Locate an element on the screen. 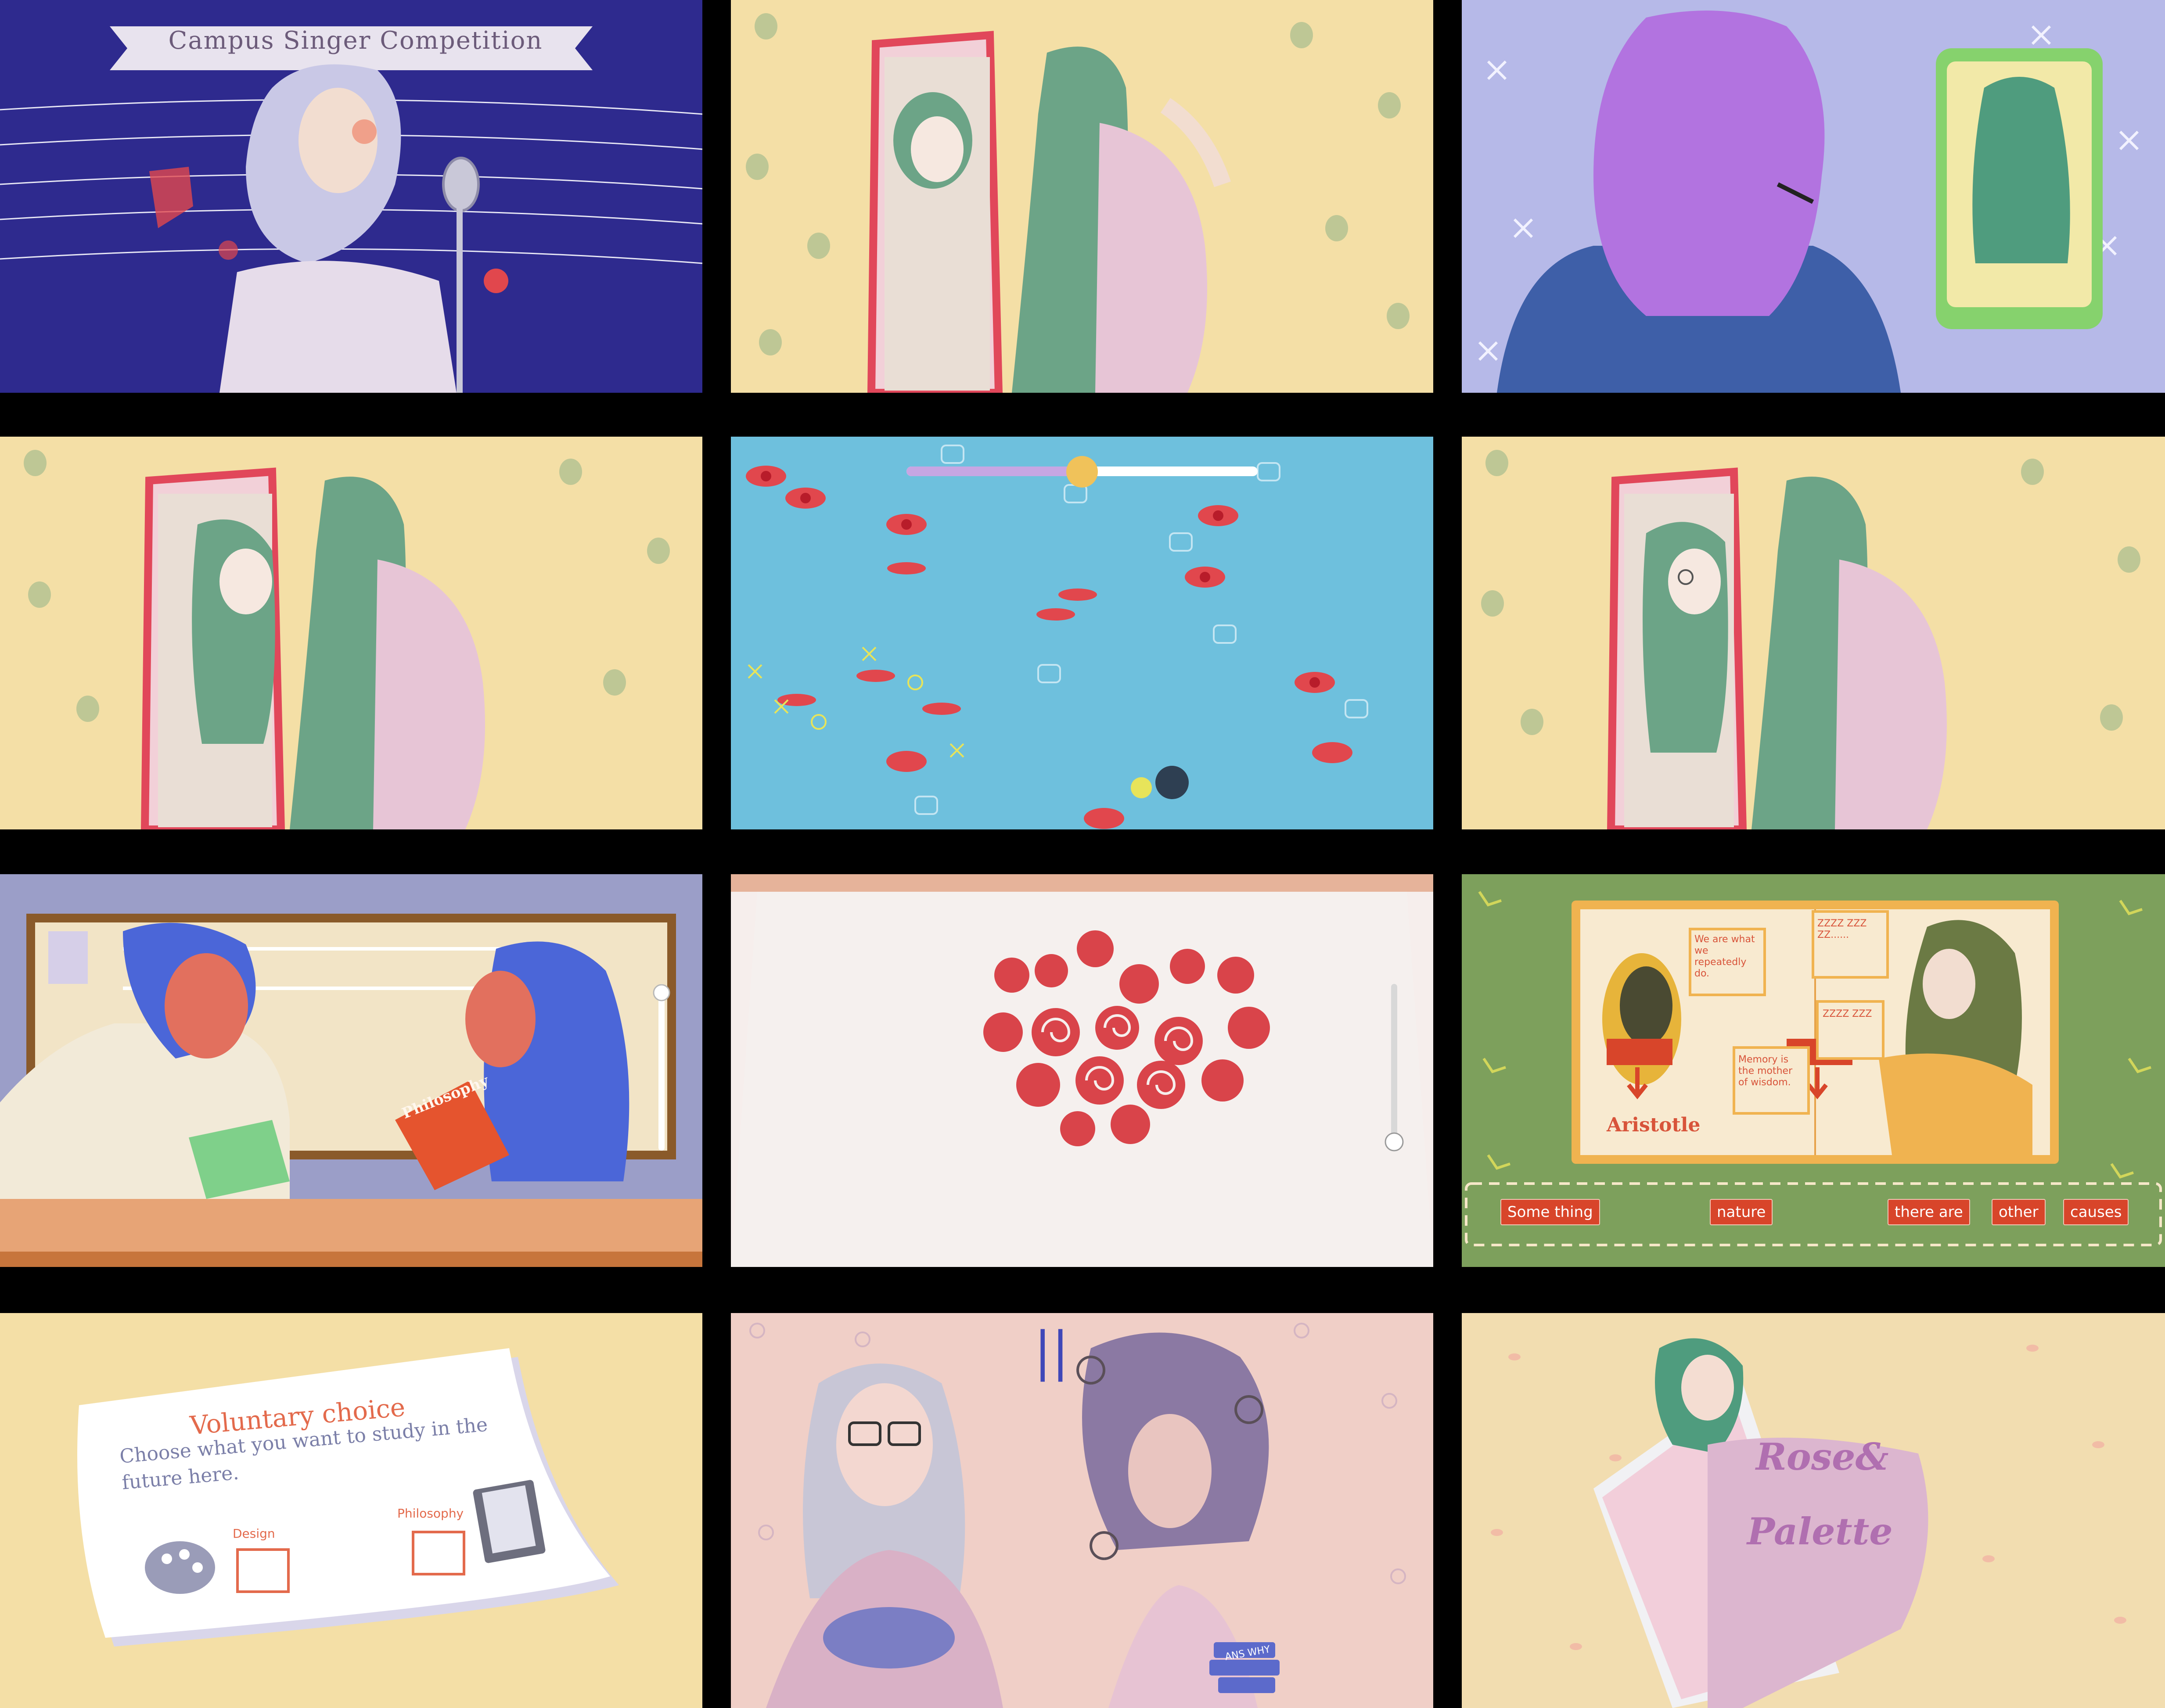 The image size is (2165, 1708). word-tile-5: causes is located at coordinates (2096, 1212).